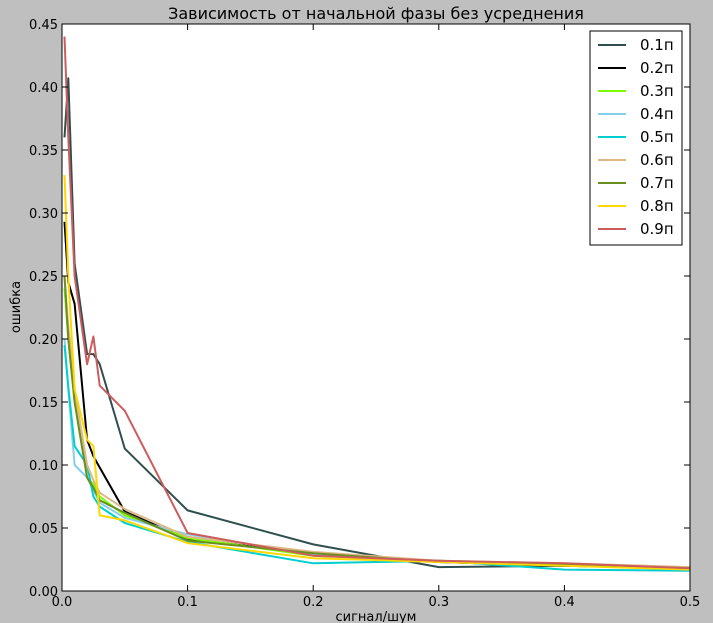 The width and height of the screenshot is (713, 623). What do you see at coordinates (376, 602) in the screenshot?
I see `x-tick-labels: 0.0 0.1 0.2 0.3 0.4 0.5` at bounding box center [376, 602].